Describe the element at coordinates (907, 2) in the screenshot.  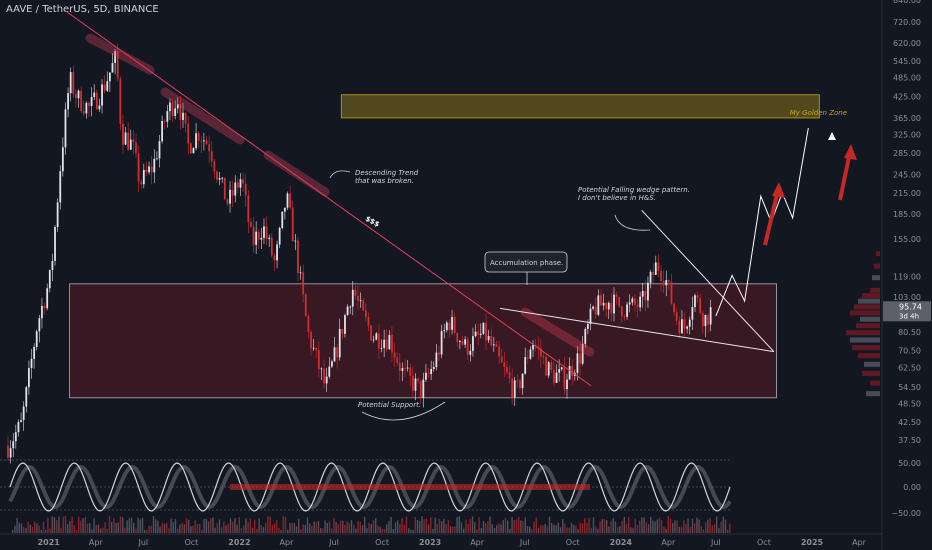
I see `y-tick-label: 840.00` at that location.